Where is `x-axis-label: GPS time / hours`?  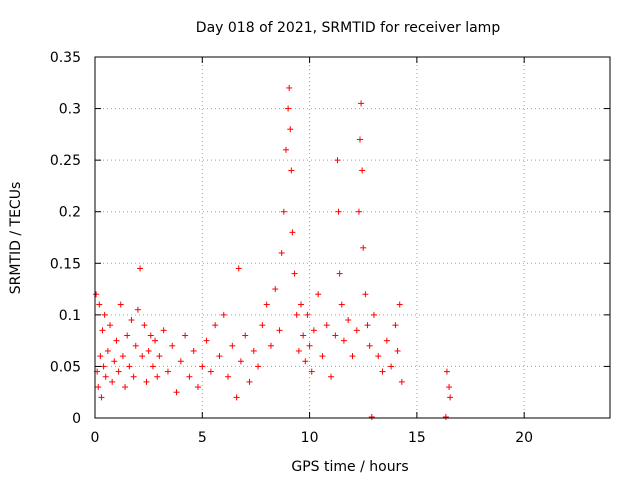
x-axis-label: GPS time / hours is located at coordinates (349, 467).